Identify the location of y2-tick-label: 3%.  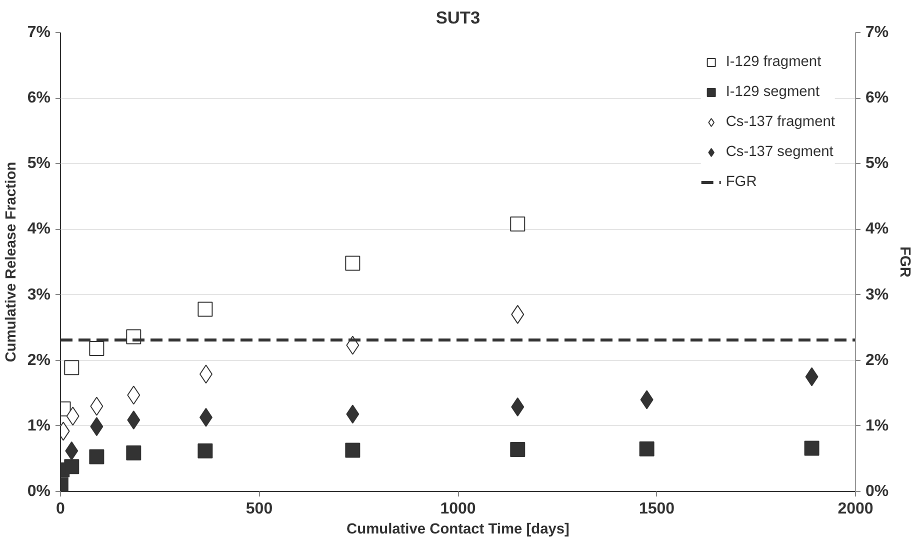
(877, 295).